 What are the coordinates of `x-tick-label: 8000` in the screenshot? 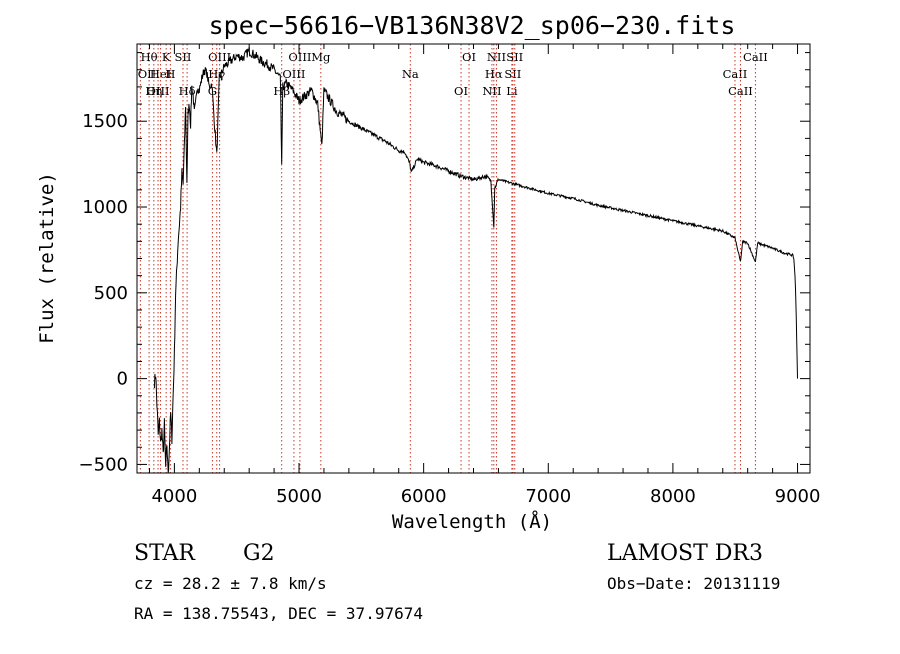 It's located at (673, 496).